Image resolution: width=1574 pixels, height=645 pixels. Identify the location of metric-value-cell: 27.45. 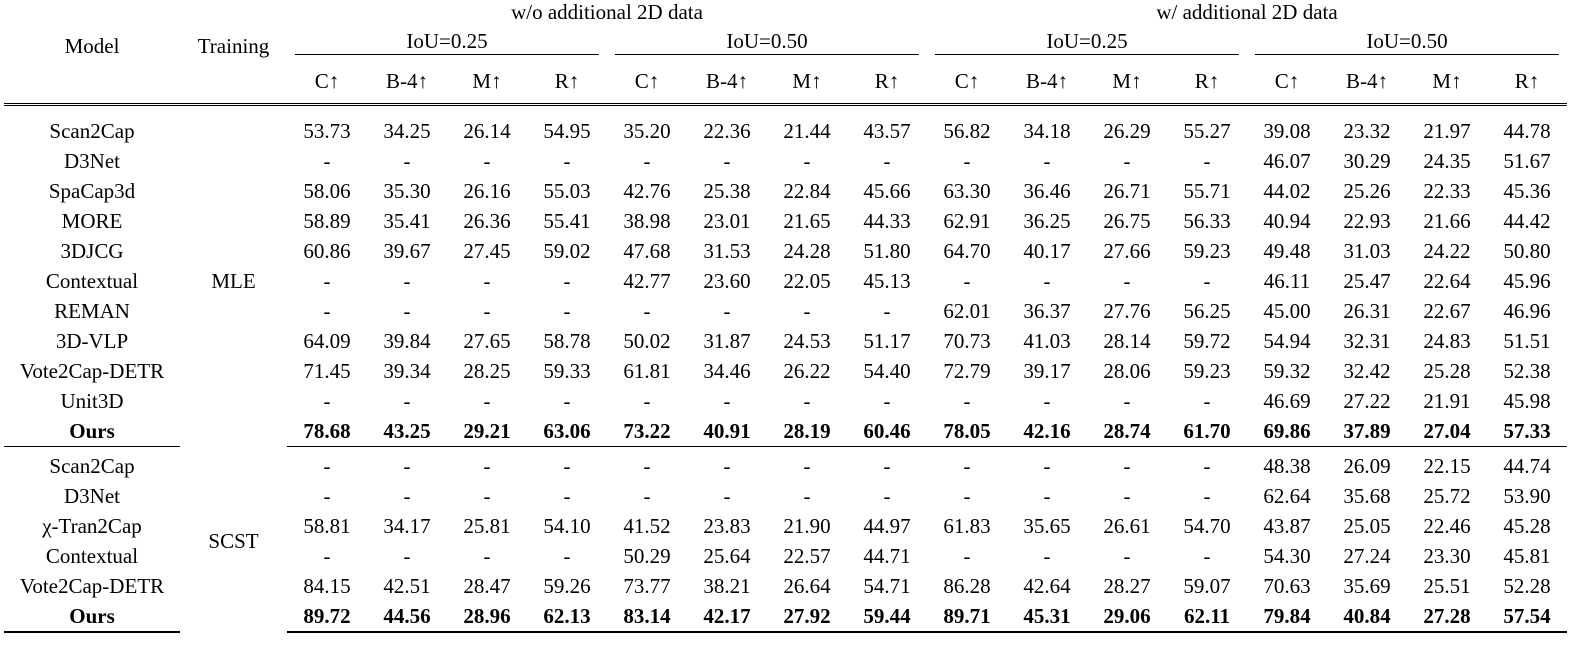
(487, 250).